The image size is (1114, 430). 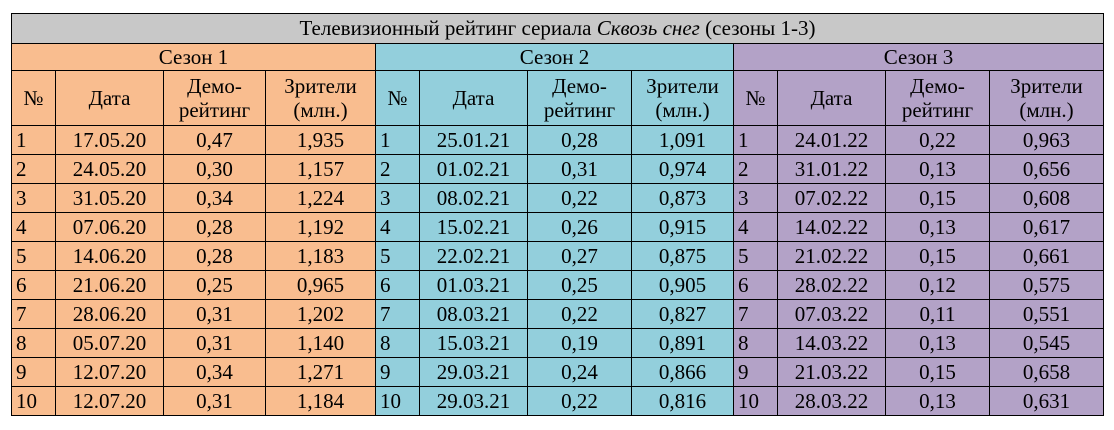 I want to click on season-1-demo-rating-cell: 0,30, so click(x=214, y=169).